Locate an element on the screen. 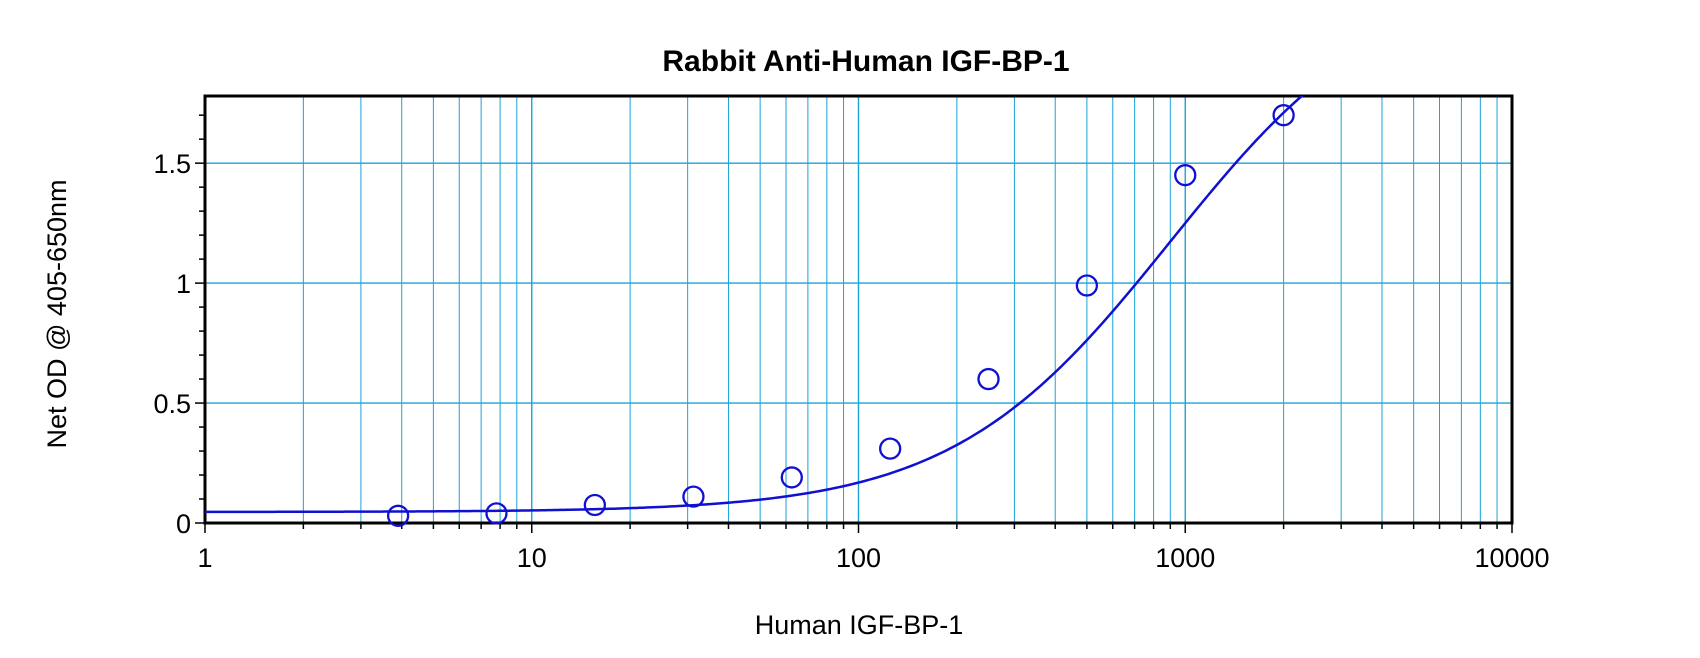 This screenshot has width=1700, height=658. y-tick-label: 0.5 is located at coordinates (172, 404).